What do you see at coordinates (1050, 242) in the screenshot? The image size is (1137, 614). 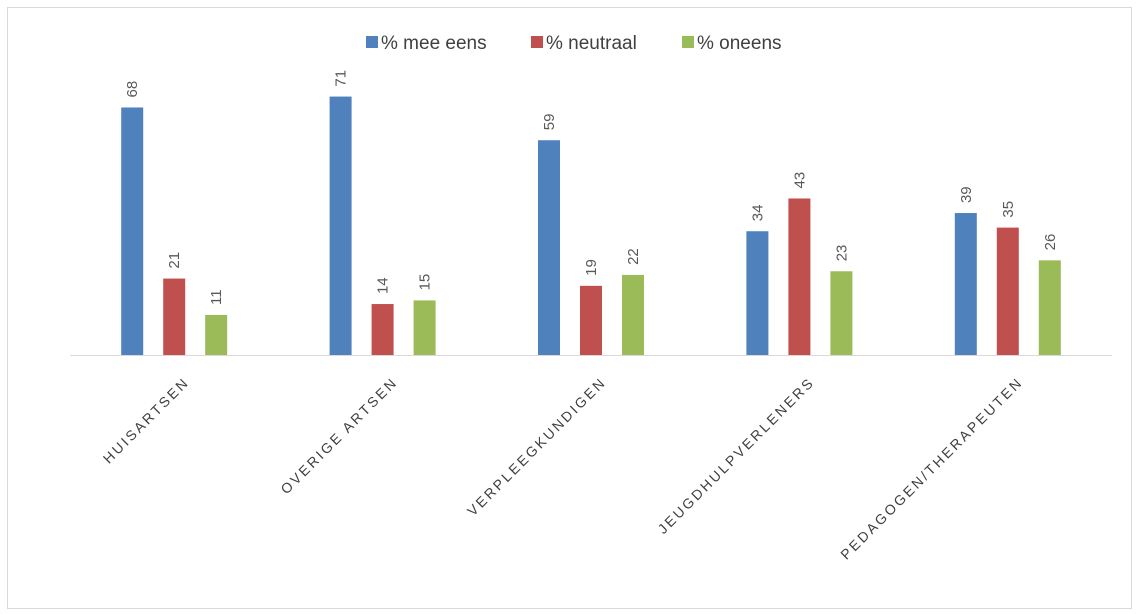 I see `data-label-oneens-pedagogen-therapeuten: 26` at bounding box center [1050, 242].